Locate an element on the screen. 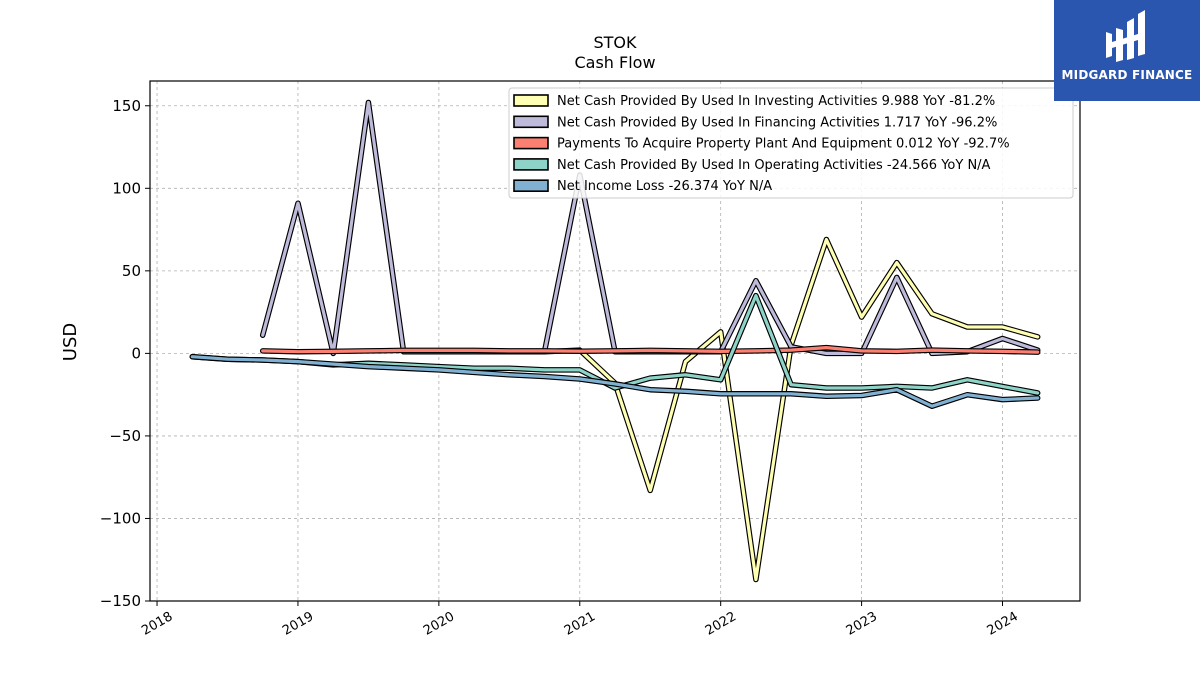 Image resolution: width=1200 pixels, height=675 pixels. midgard-finance-logo: MIDGARD FINANCE is located at coordinates (1127, 50).